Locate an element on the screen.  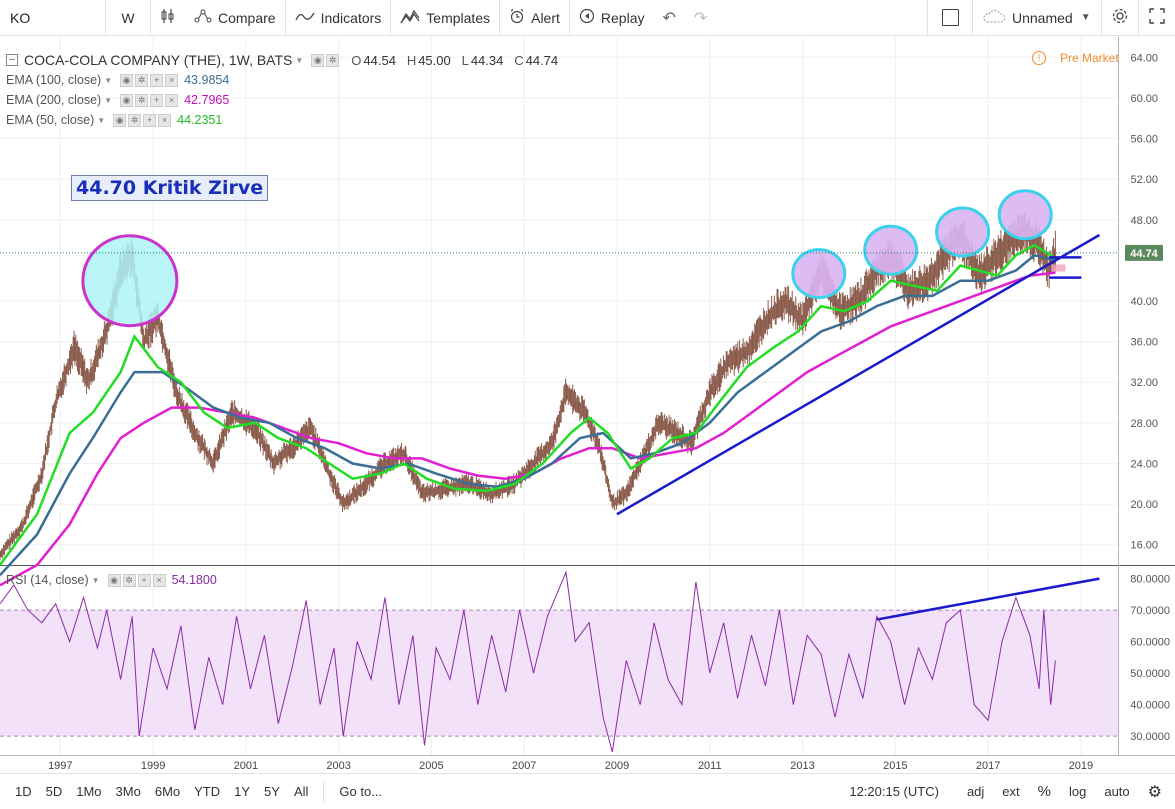
price-tick-label: 60.00 is located at coordinates (1144, 99).